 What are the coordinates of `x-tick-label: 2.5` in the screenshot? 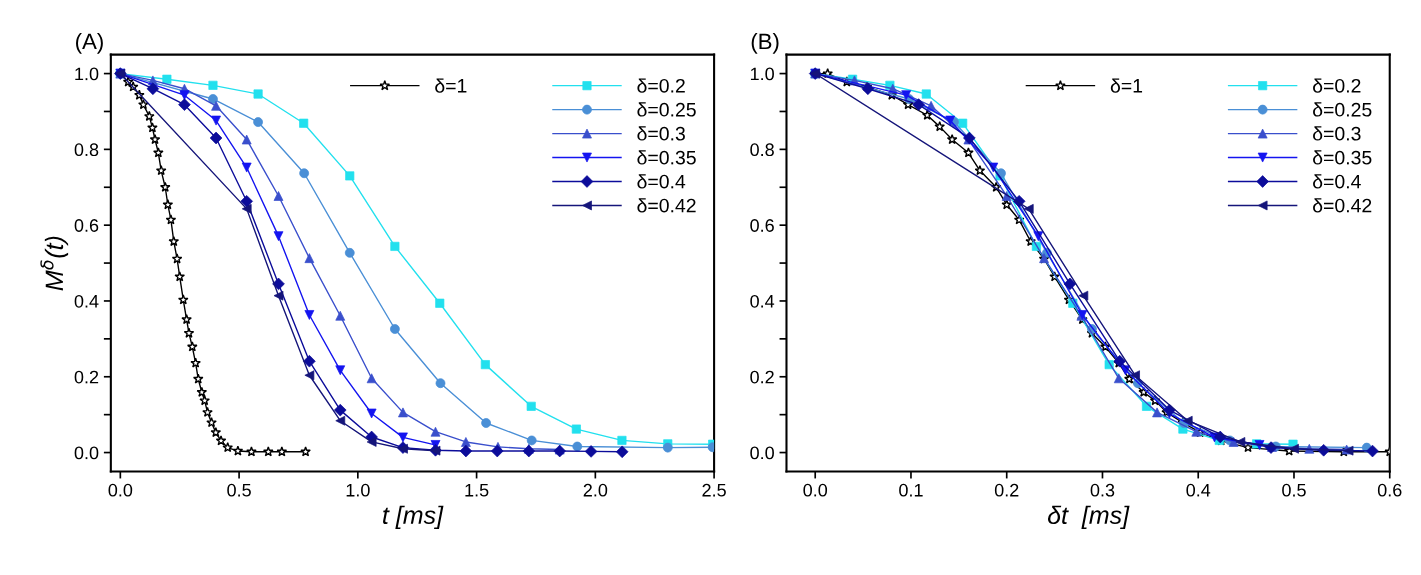 It's located at (714, 490).